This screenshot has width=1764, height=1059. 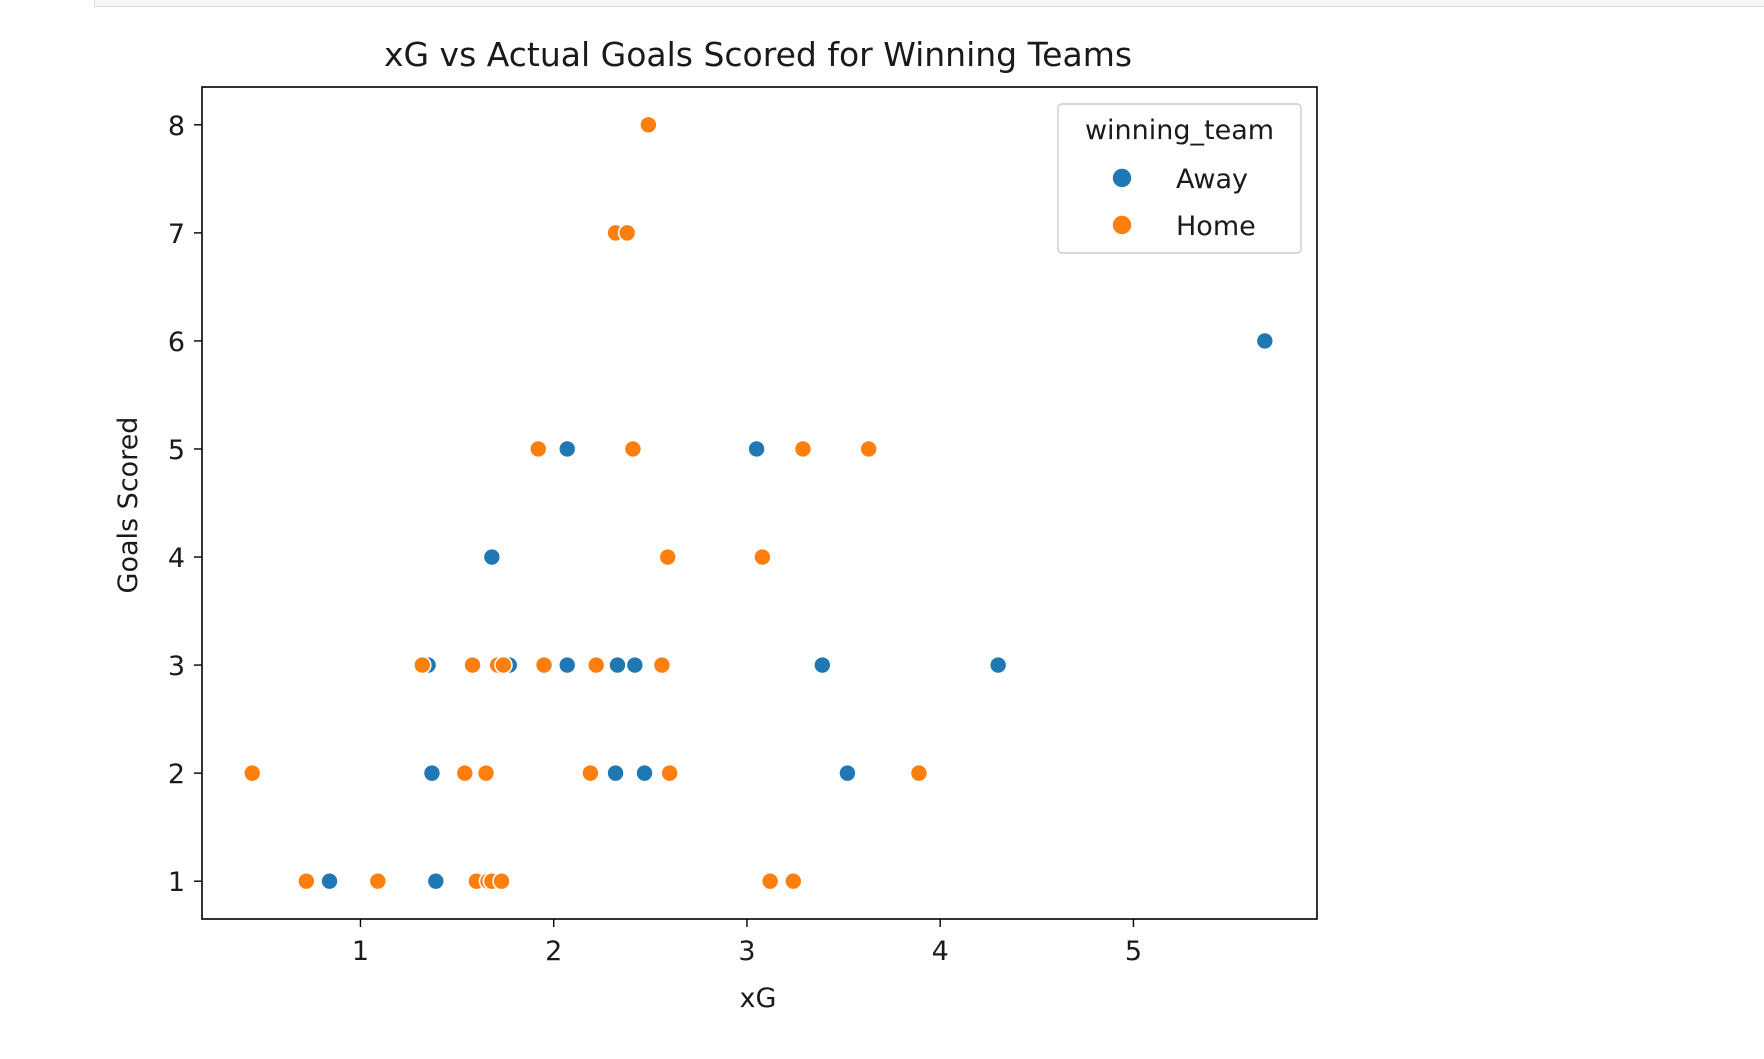 I want to click on x-tick-label: 4, so click(x=940, y=951).